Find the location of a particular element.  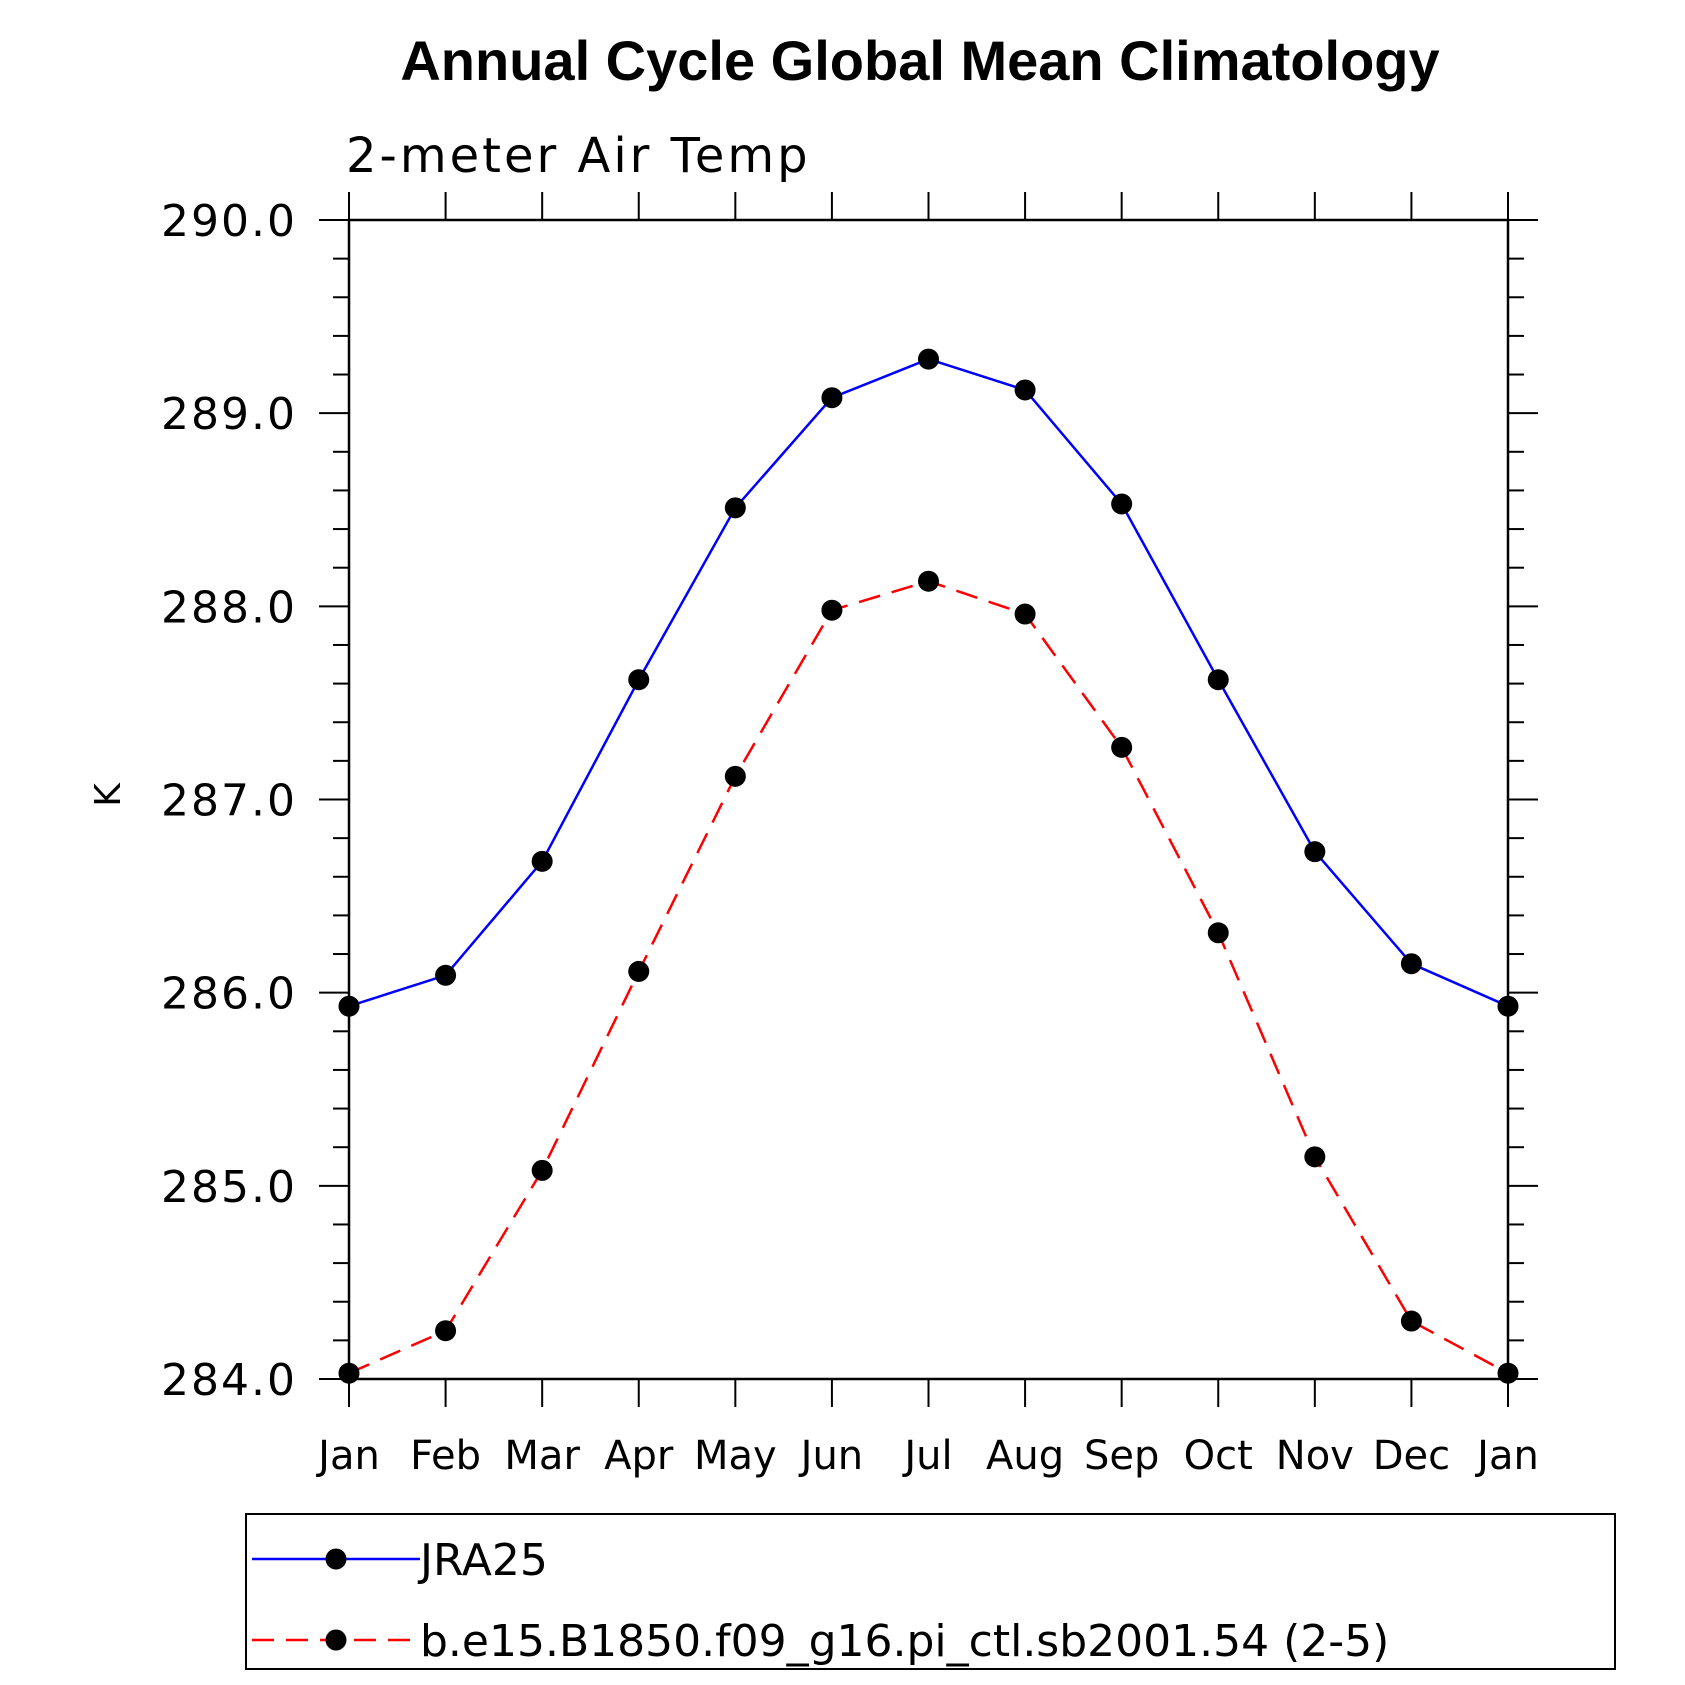

y-tick-label: 287.0 is located at coordinates (229, 801).